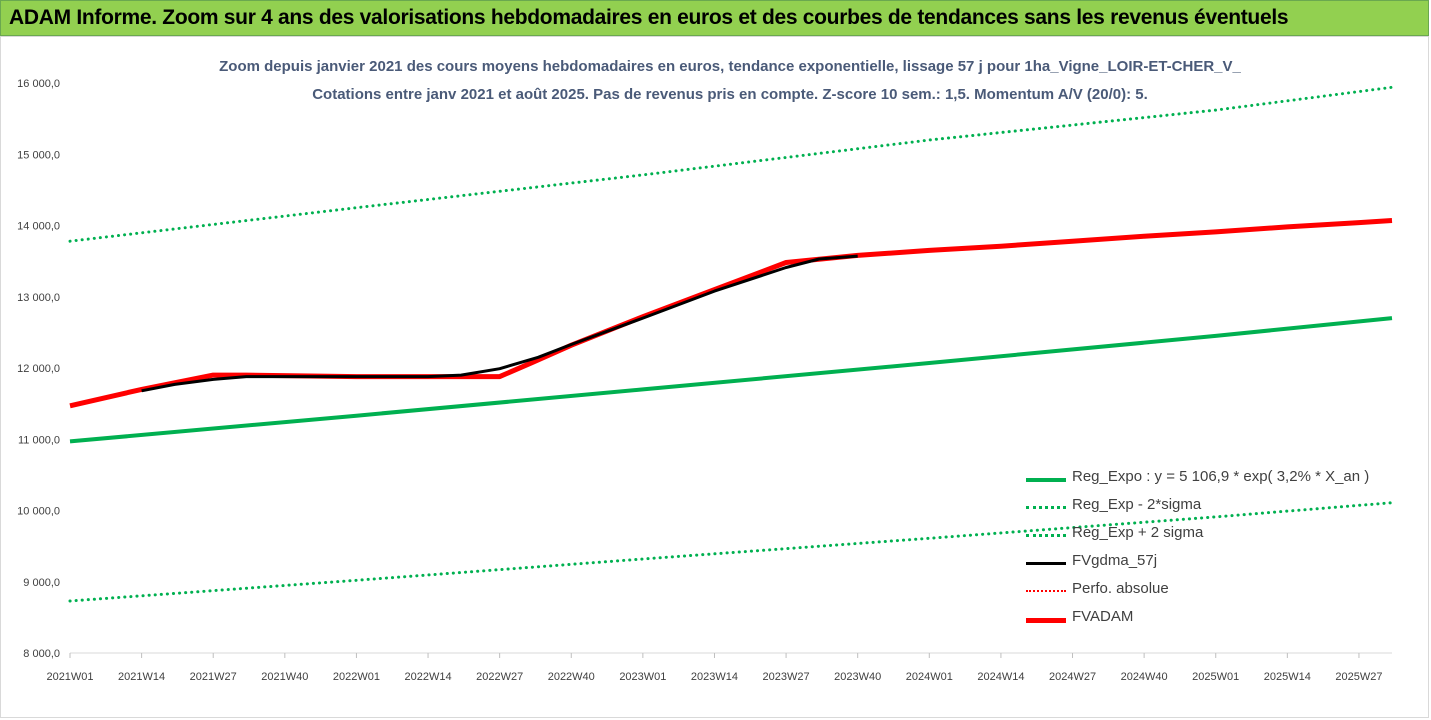 This screenshot has width=1431, height=720. I want to click on x-tick-label: 2022W01, so click(356, 677).